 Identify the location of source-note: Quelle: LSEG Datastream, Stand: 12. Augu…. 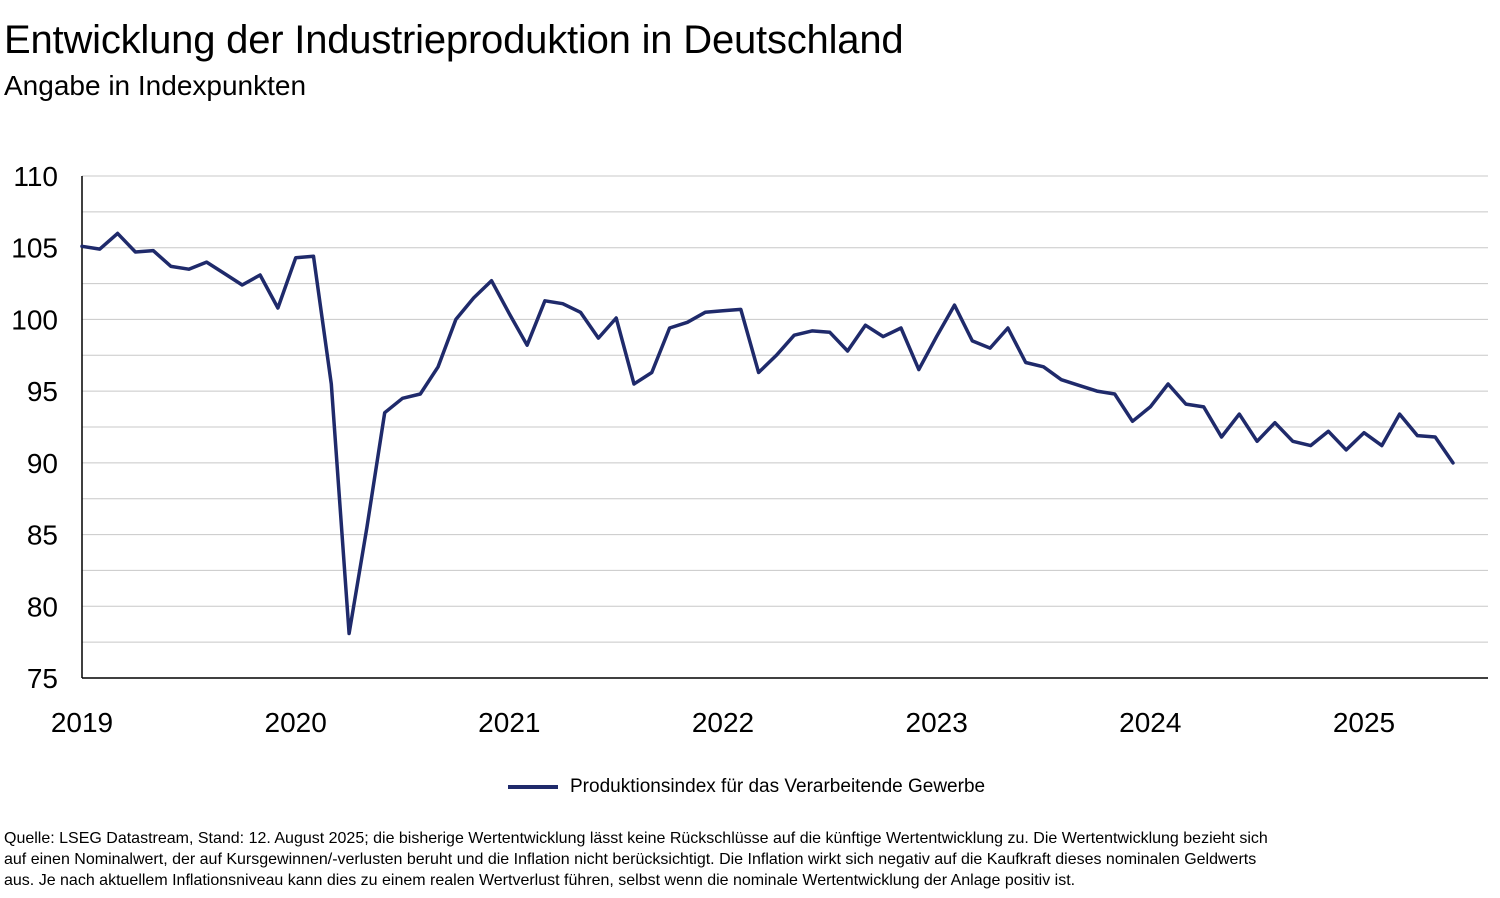
(750, 859).